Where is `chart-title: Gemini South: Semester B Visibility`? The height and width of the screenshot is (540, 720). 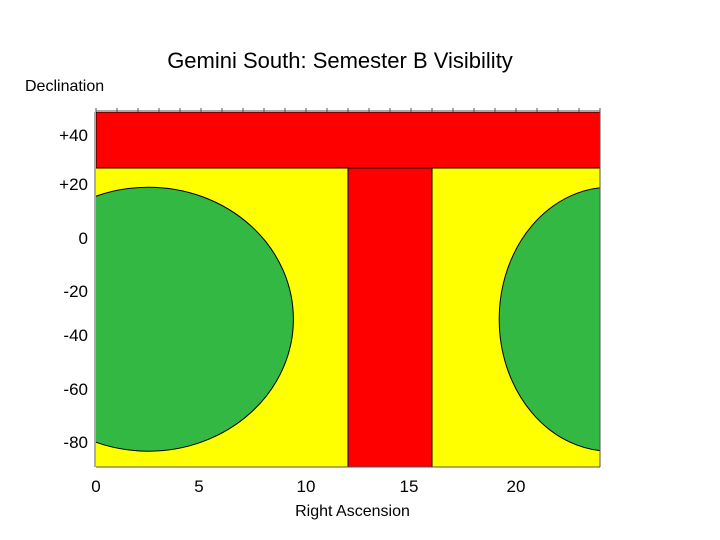 chart-title: Gemini South: Semester B Visibility is located at coordinates (340, 60).